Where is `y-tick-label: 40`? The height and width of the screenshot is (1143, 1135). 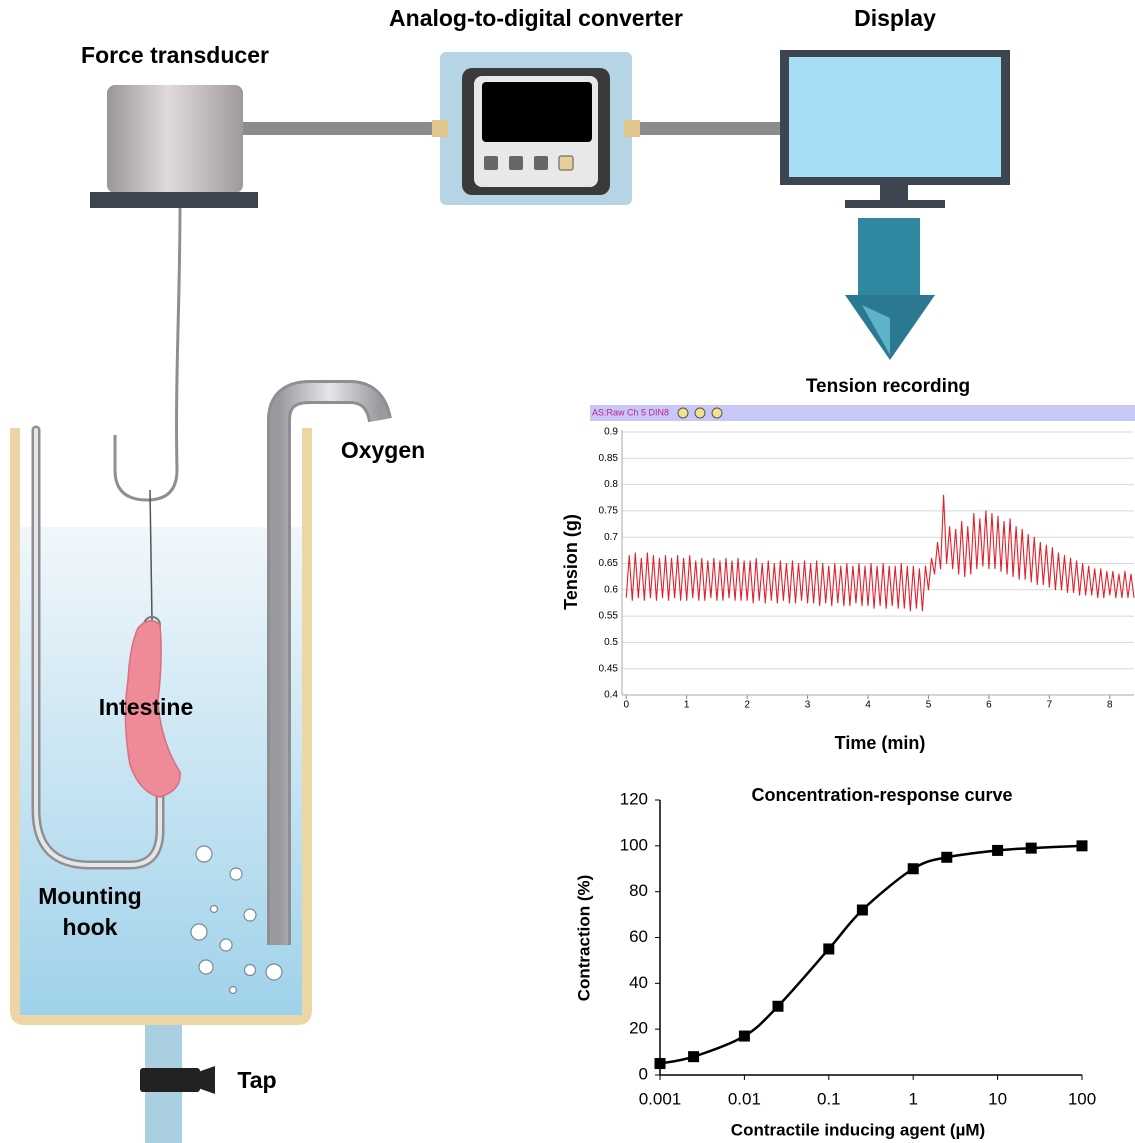 y-tick-label: 40 is located at coordinates (638, 982).